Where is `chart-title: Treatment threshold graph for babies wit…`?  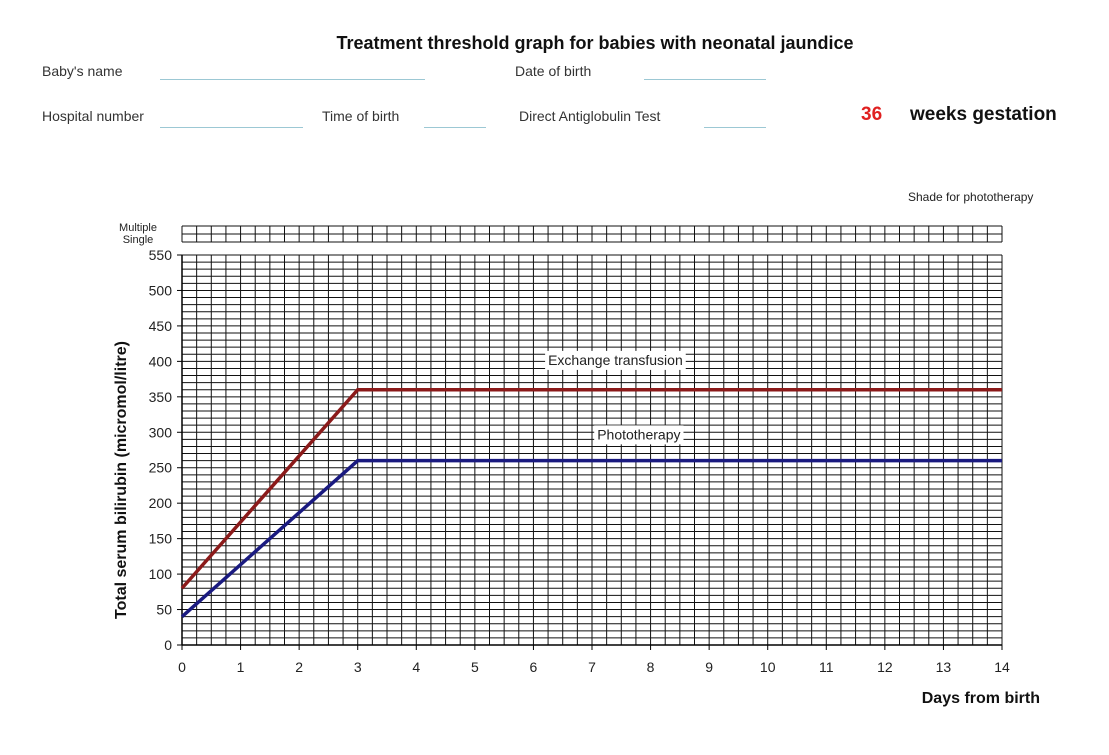 chart-title: Treatment threshold graph for babies wit… is located at coordinates (595, 43).